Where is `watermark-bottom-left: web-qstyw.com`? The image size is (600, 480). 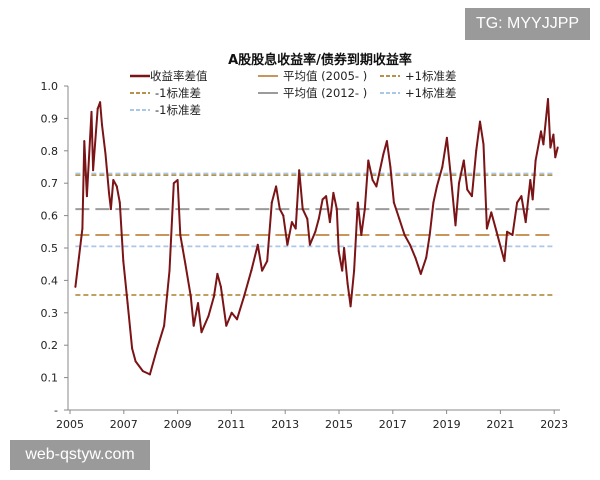
watermark-bottom-left: web-qstyw.com is located at coordinates (80, 455).